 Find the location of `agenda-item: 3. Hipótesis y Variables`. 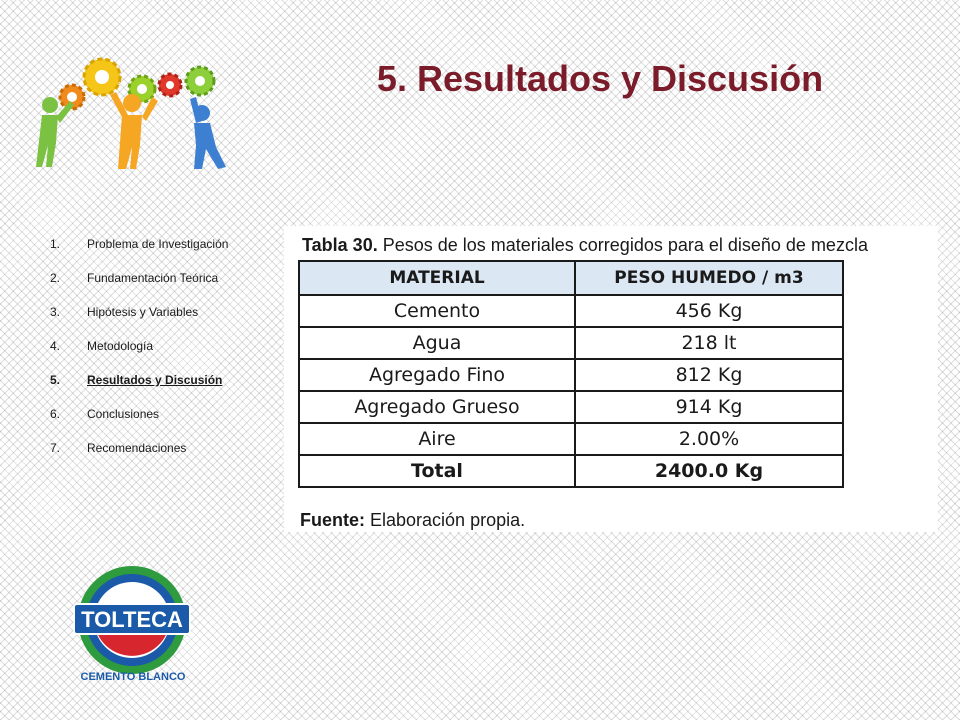

agenda-item: 3. Hipótesis y Variables is located at coordinates (140, 312).